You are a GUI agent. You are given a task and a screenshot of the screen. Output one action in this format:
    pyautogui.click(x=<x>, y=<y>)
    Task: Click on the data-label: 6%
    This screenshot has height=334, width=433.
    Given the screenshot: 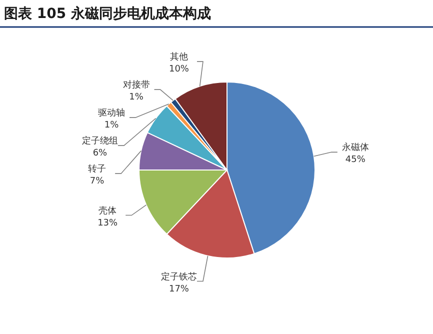 What is the action you would take?
    pyautogui.click(x=100, y=153)
    